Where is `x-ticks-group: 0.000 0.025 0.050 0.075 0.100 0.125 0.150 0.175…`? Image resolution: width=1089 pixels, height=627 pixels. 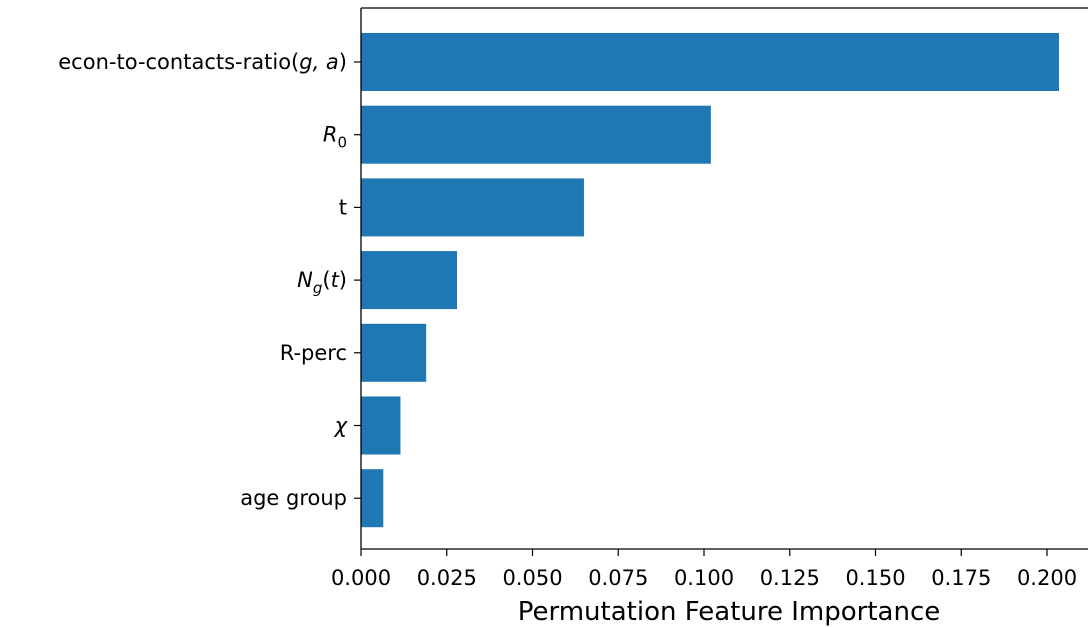
x-ticks-group: 0.000 0.025 0.050 0.075 0.100 0.125 0.150 0.175… is located at coordinates (704, 569).